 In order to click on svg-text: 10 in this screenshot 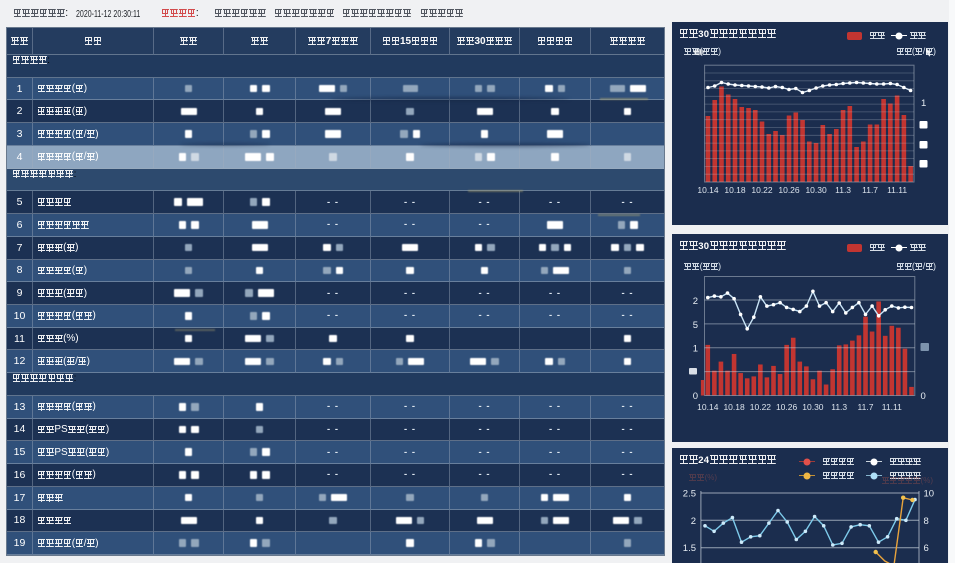, I will do `click(929, 494)`.